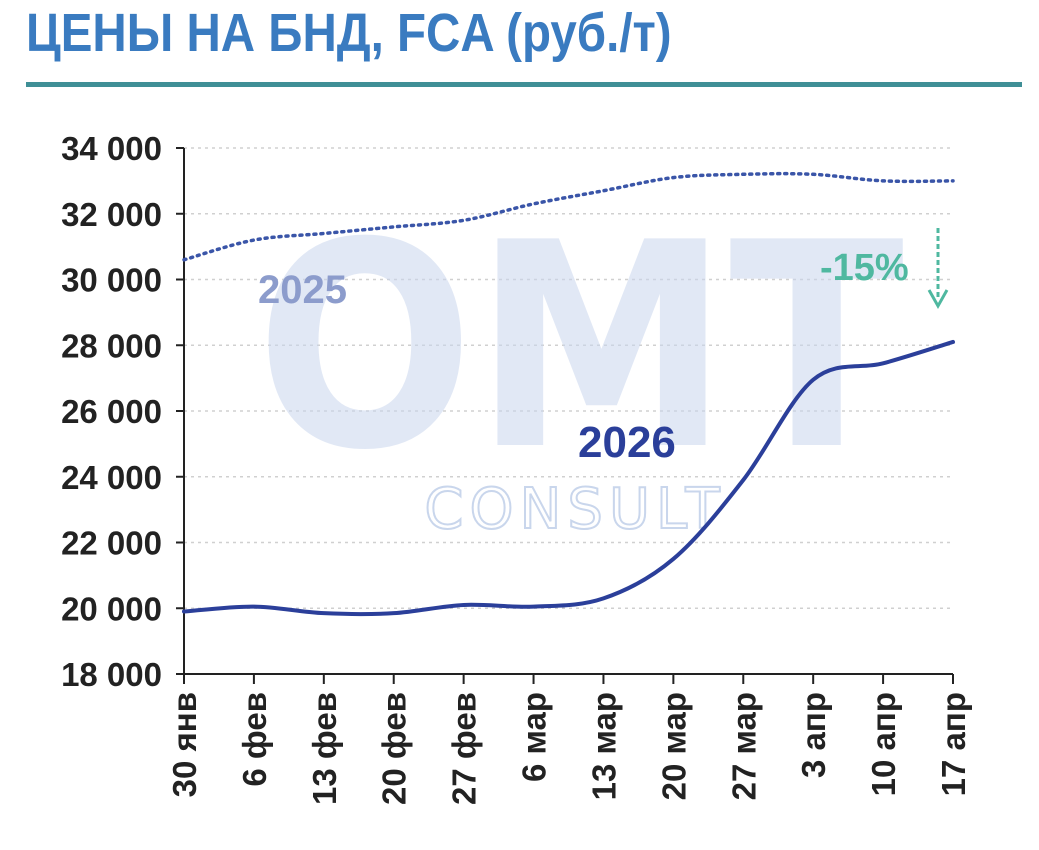 The height and width of the screenshot is (850, 1039). Describe the element at coordinates (111, 477) in the screenshot. I see `y-tick-label: 24 000` at that location.